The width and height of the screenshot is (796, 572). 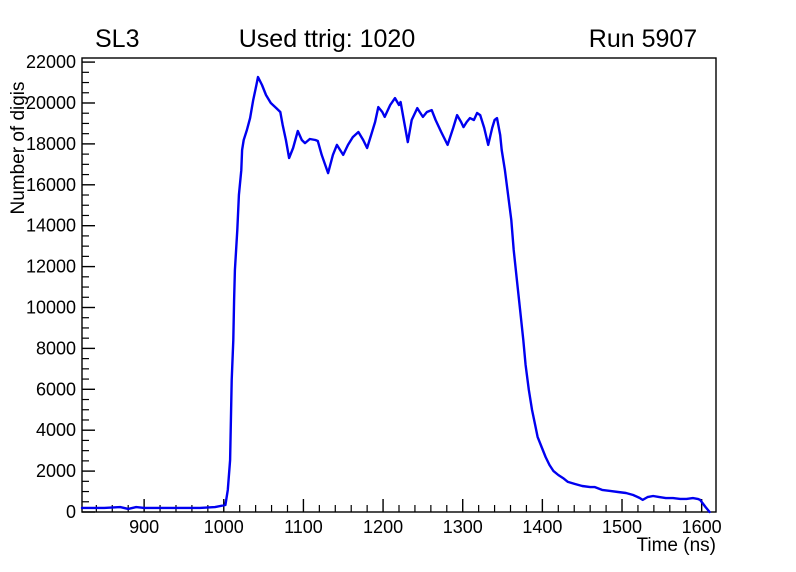 What do you see at coordinates (51, 267) in the screenshot?
I see `y-tick-label: 12000` at bounding box center [51, 267].